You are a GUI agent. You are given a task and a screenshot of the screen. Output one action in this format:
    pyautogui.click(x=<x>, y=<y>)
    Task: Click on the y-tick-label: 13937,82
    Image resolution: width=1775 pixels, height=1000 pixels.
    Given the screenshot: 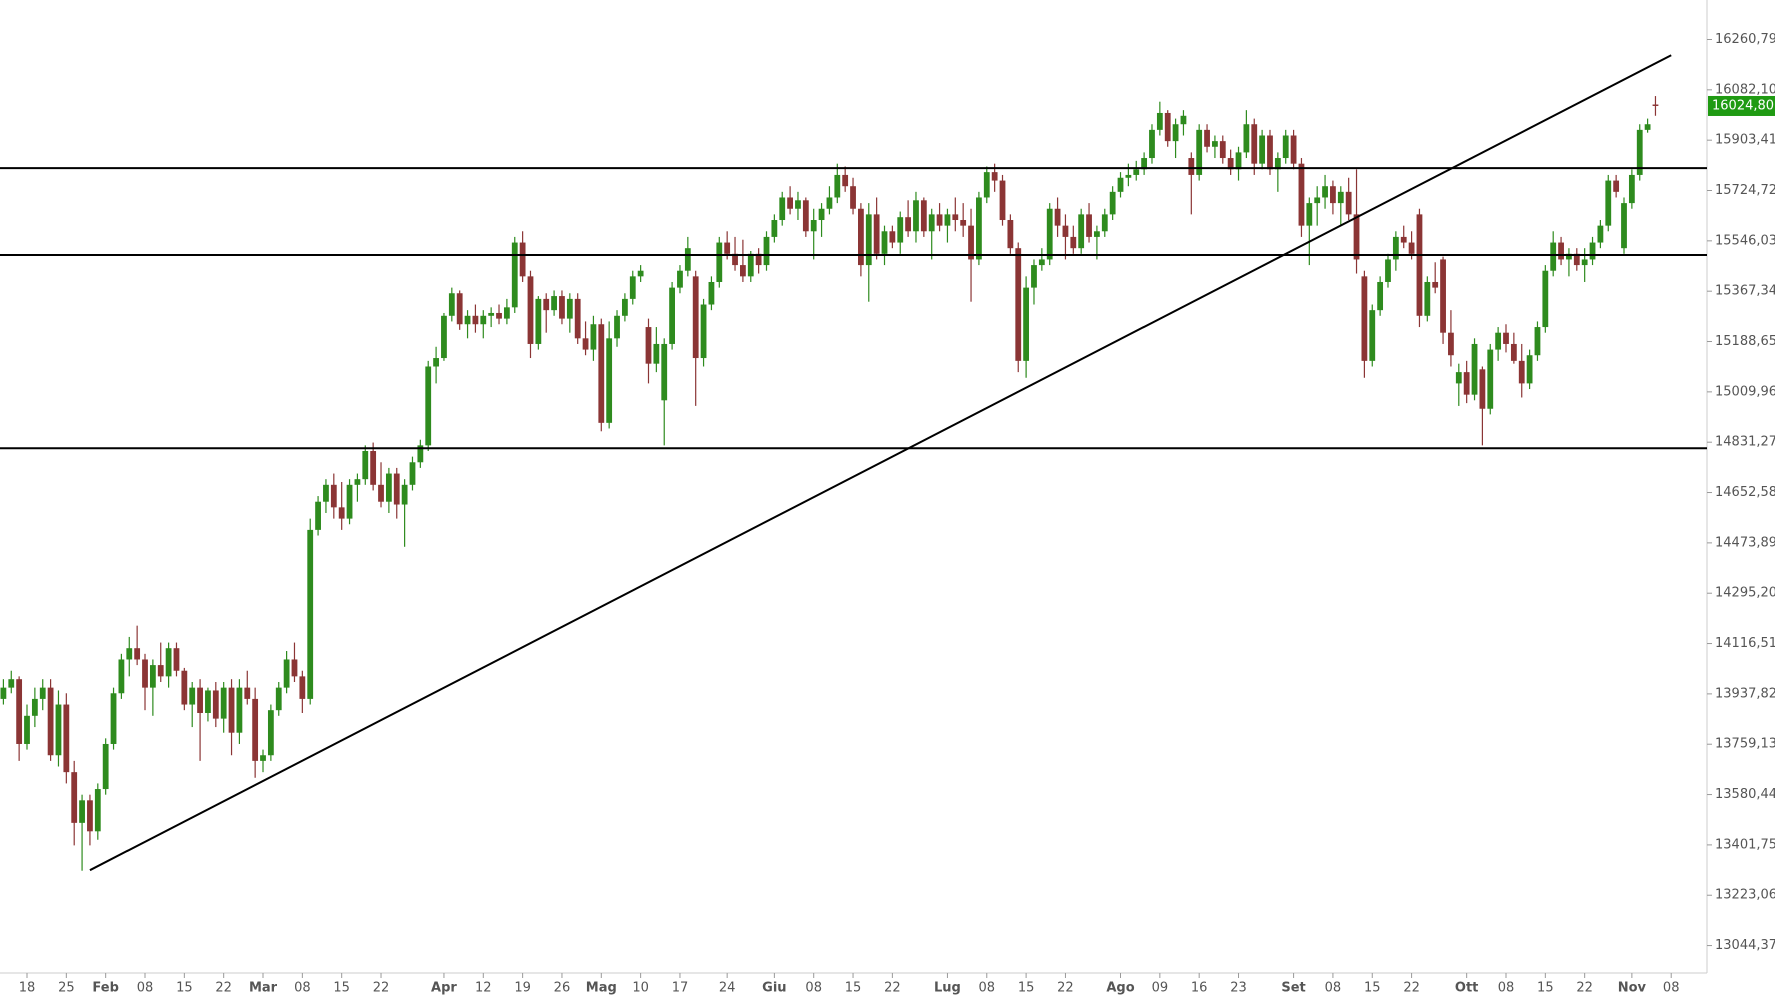 What is the action you would take?
    pyautogui.click(x=1745, y=693)
    